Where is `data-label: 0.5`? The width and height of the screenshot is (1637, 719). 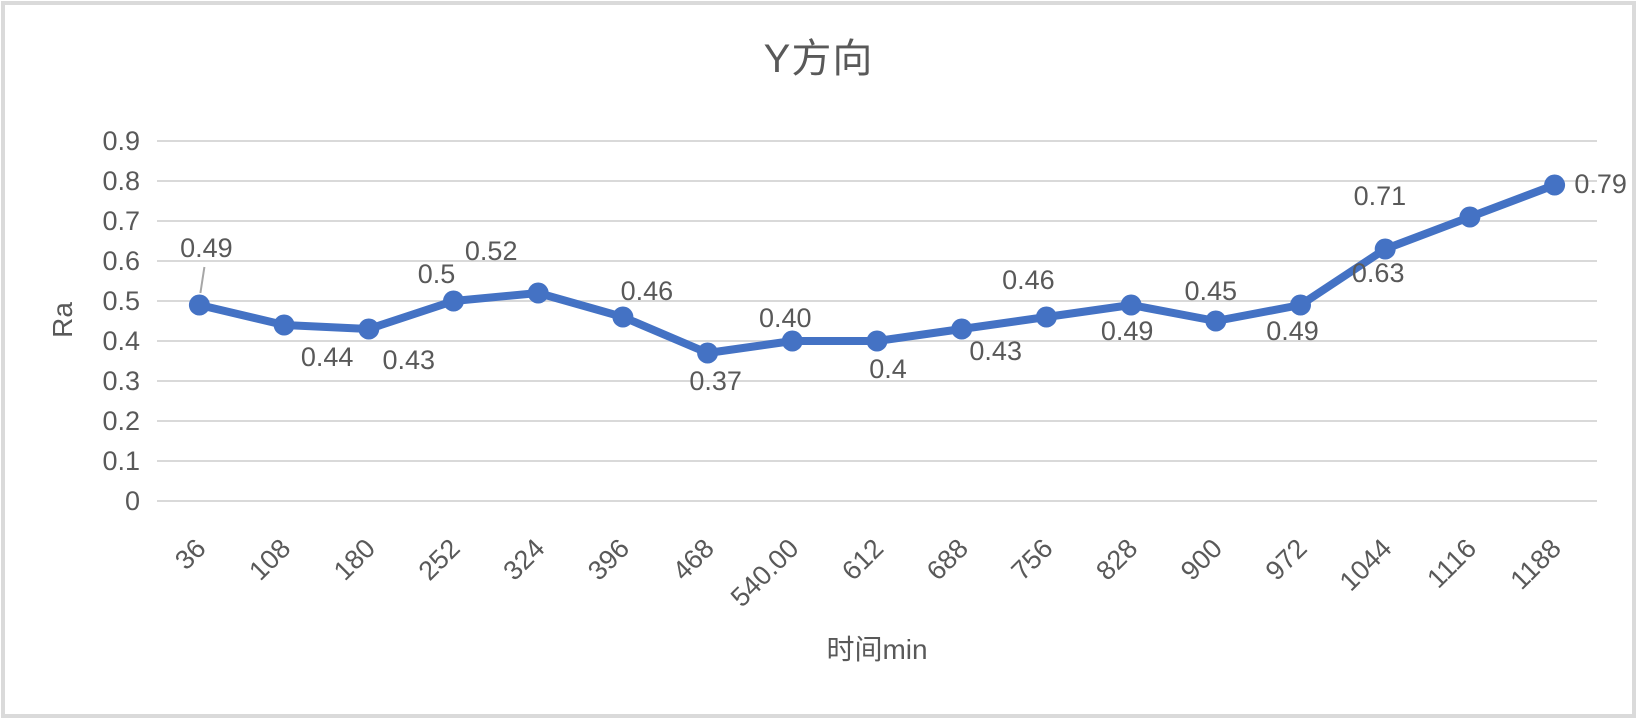 data-label: 0.5 is located at coordinates (437, 274).